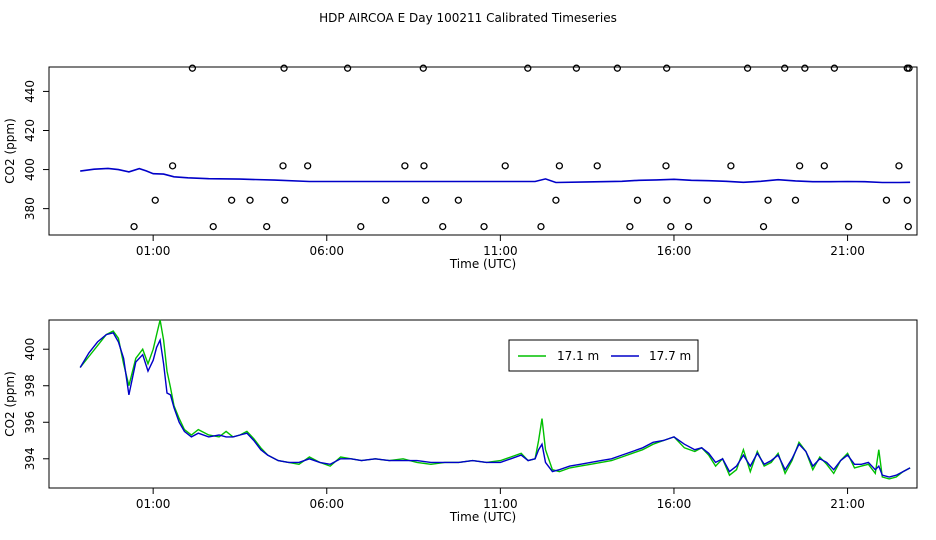  What do you see at coordinates (30, 208) in the screenshot?
I see `y-tick-label: 380` at bounding box center [30, 208].